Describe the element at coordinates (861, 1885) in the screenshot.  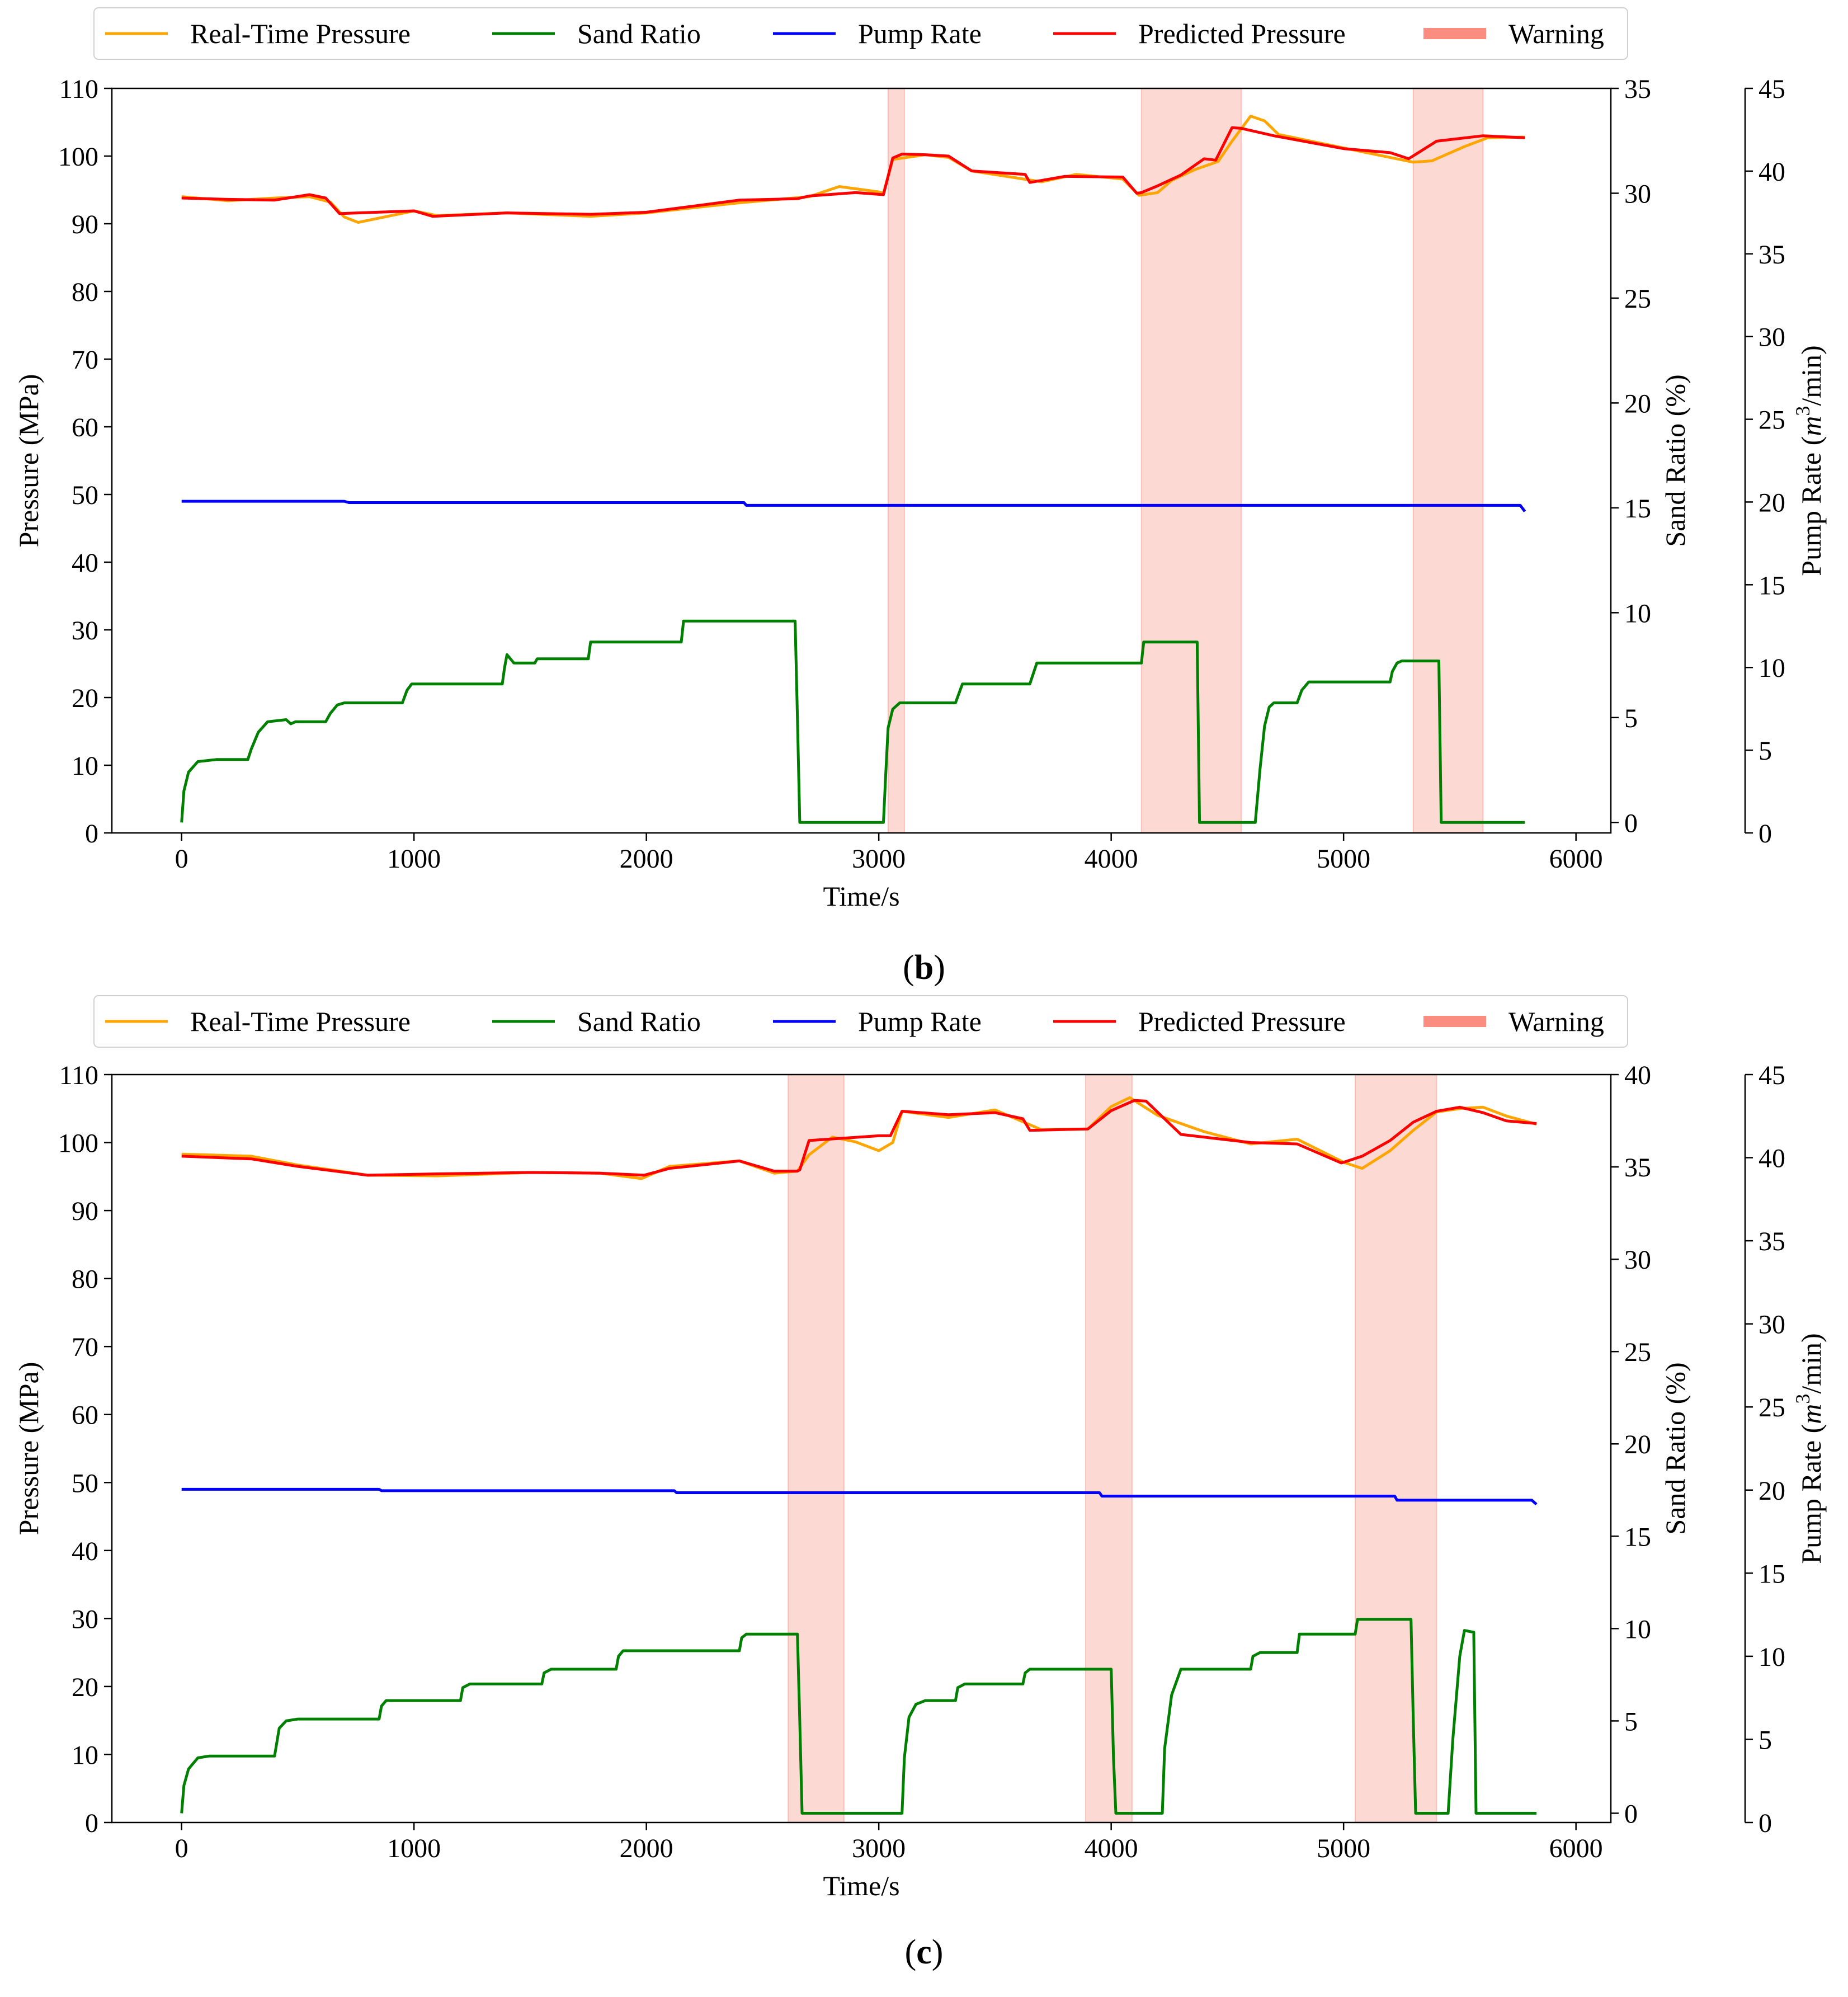
I see `x-axis-label: Time/s` at that location.